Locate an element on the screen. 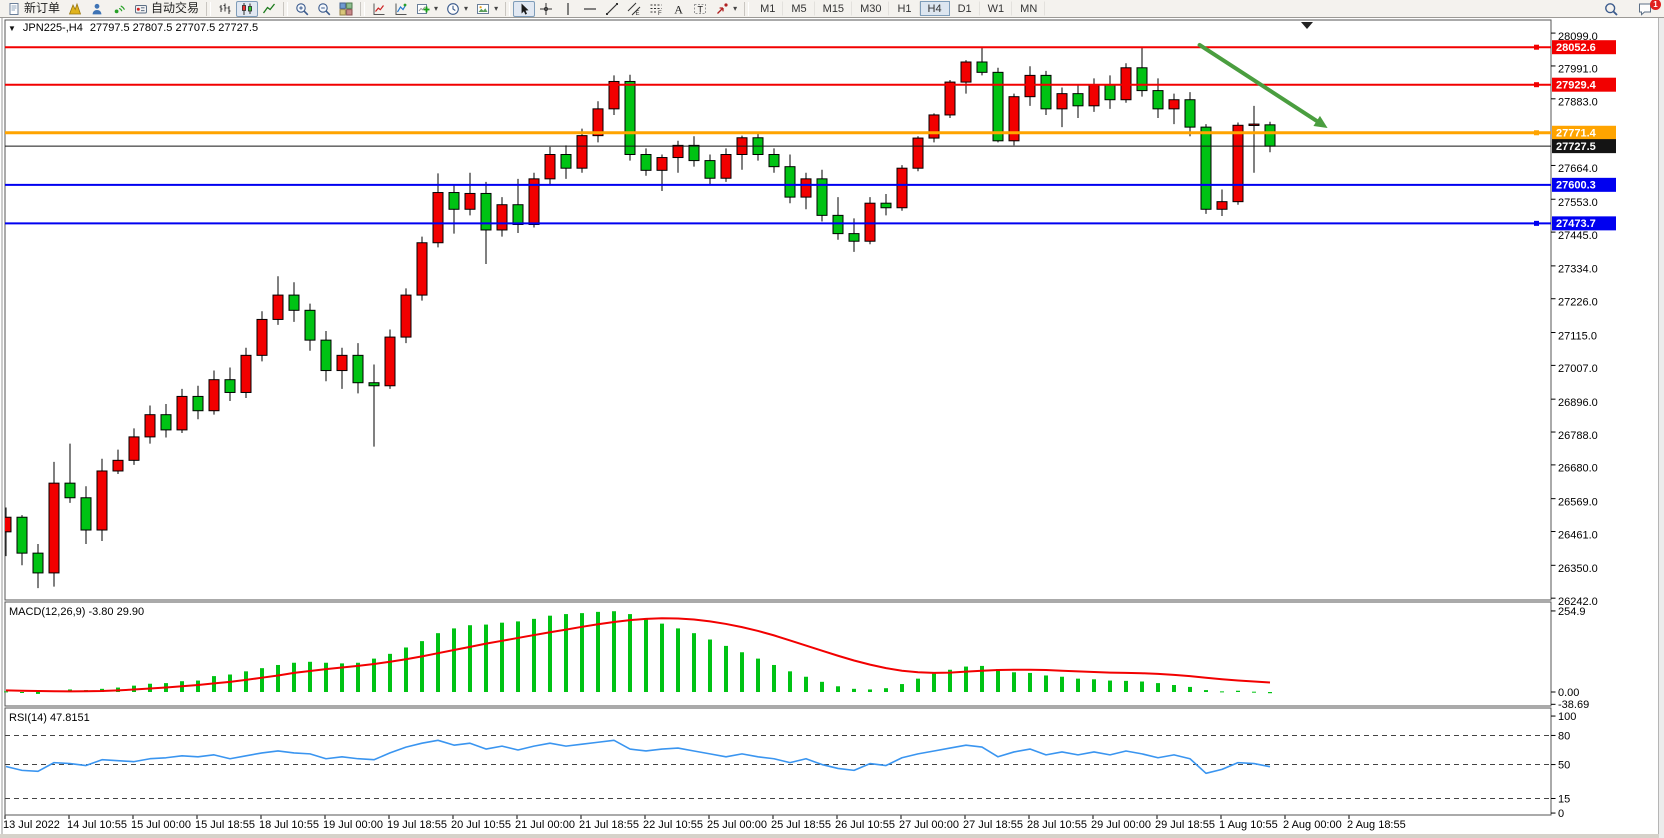  crosshair-icon is located at coordinates (546, 9).